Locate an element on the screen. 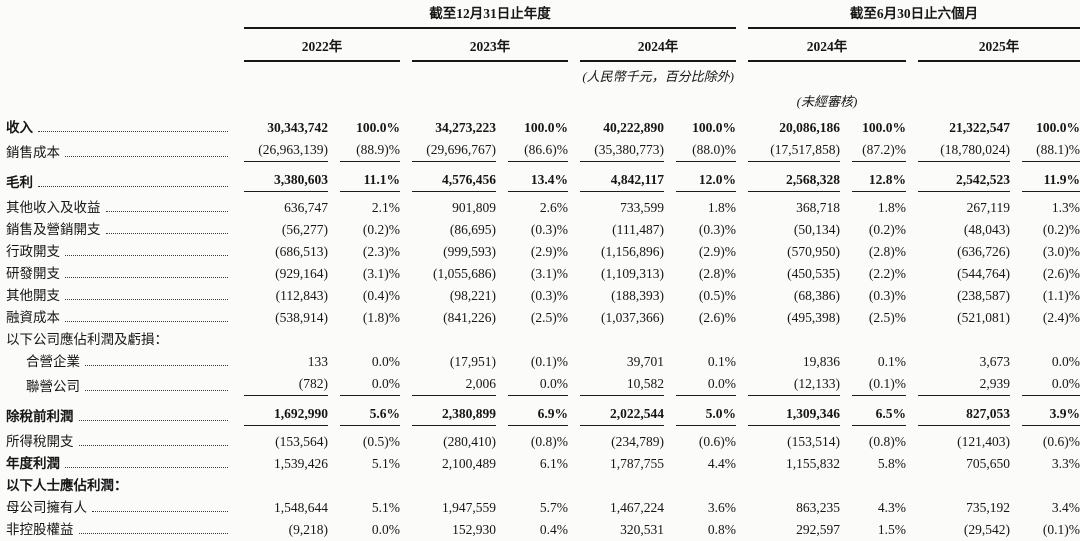 This screenshot has height=541, width=1080. percent-cell: (0.8)% is located at coordinates (549, 441).